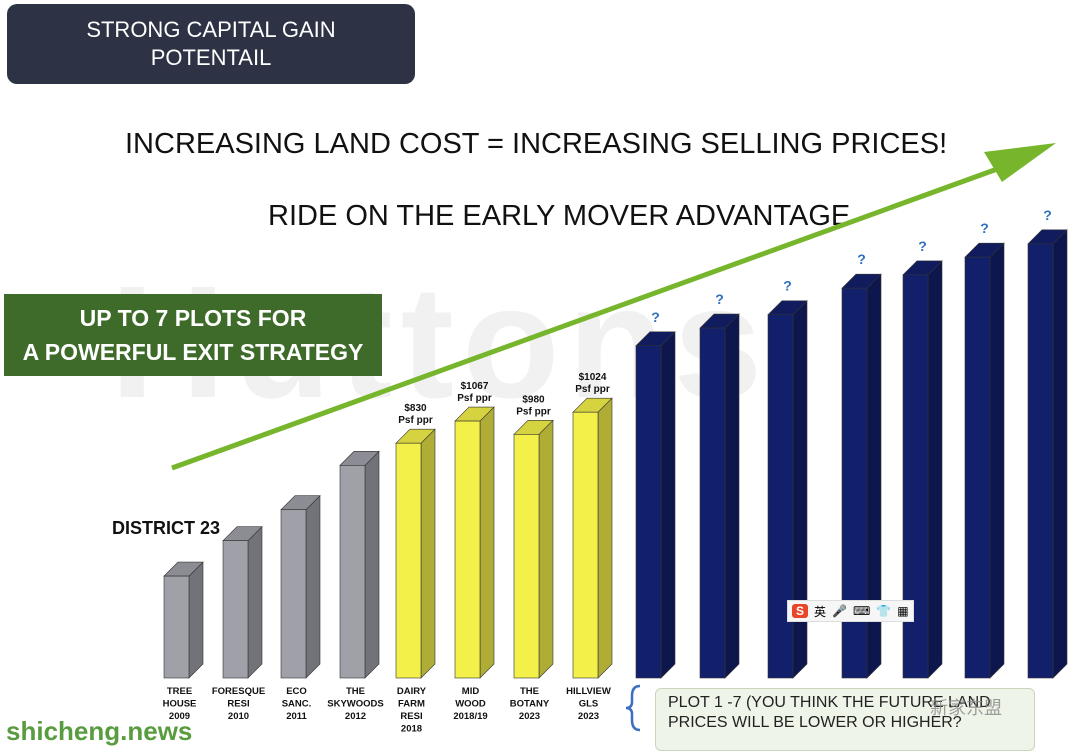 Image resolution: width=1080 pixels, height=751 pixels. Describe the element at coordinates (193, 318) in the screenshot. I see `exit-strategy-line-1: UP TO 7 PLOTS FOR` at that location.